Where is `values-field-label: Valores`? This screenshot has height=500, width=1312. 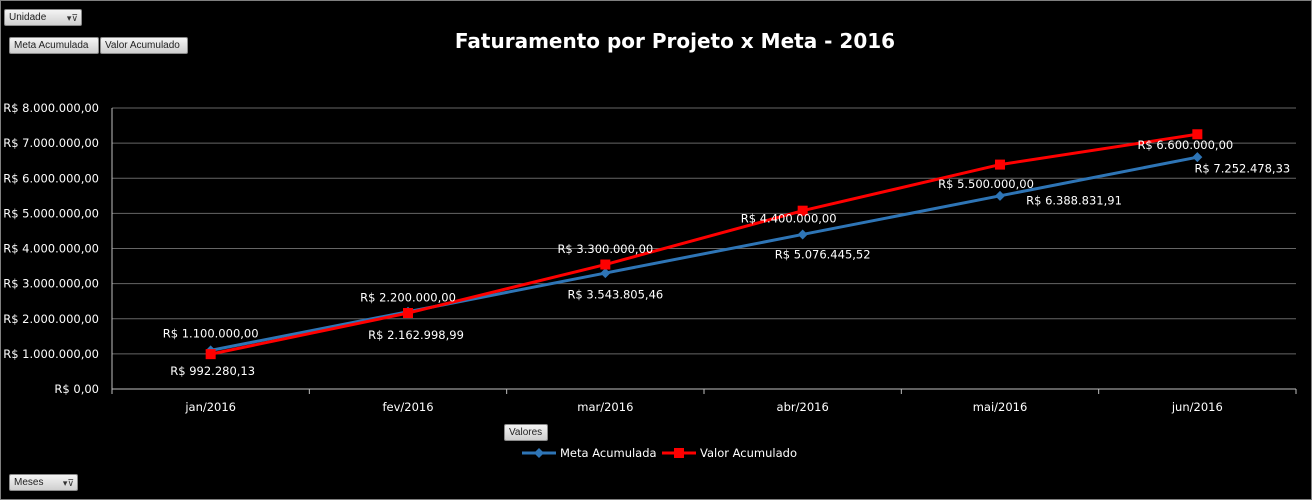
values-field-label: Valores is located at coordinates (526, 432).